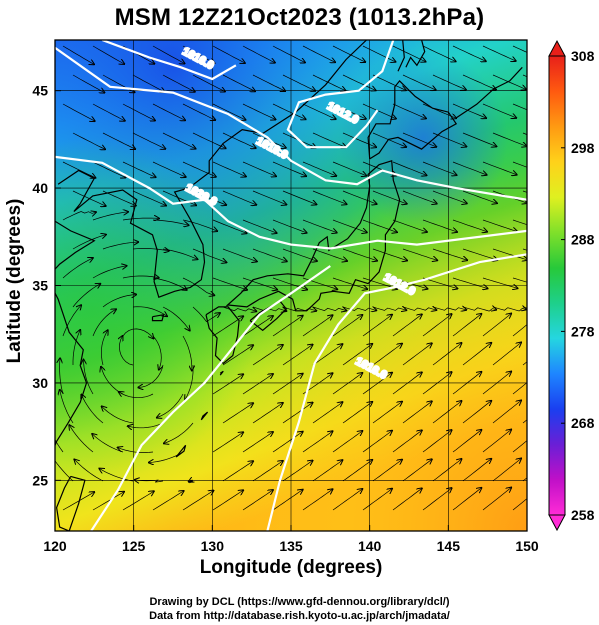 The height and width of the screenshot is (625, 599). Describe the element at coordinates (40, 480) in the screenshot. I see `y-tick-label: 25` at that location.